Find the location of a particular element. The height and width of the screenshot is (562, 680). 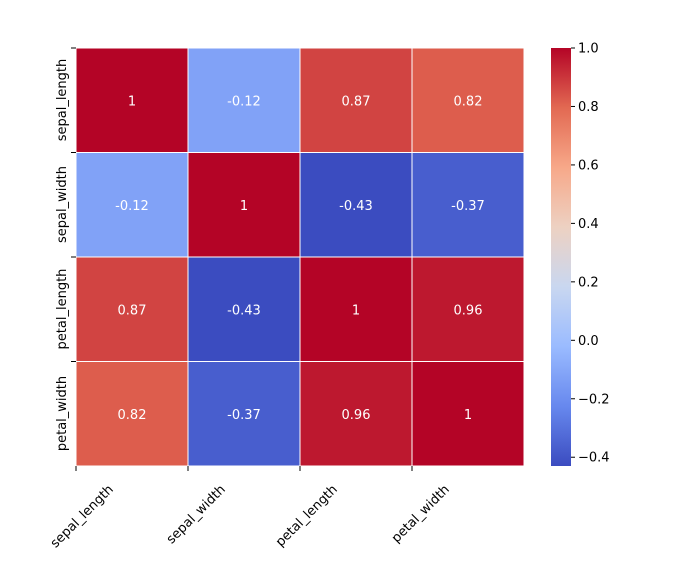

x-tick-label: sepal_width is located at coordinates (196, 514).